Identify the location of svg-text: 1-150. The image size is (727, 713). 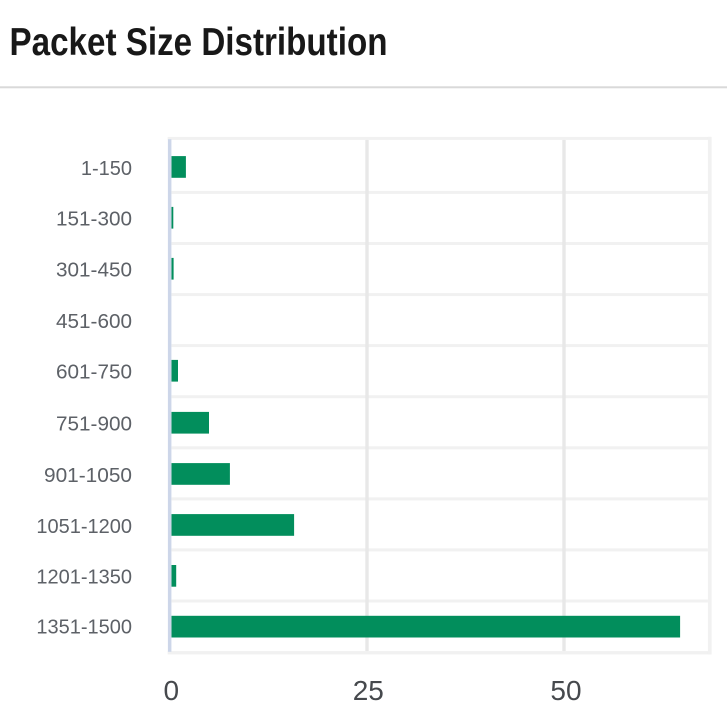
(106, 169).